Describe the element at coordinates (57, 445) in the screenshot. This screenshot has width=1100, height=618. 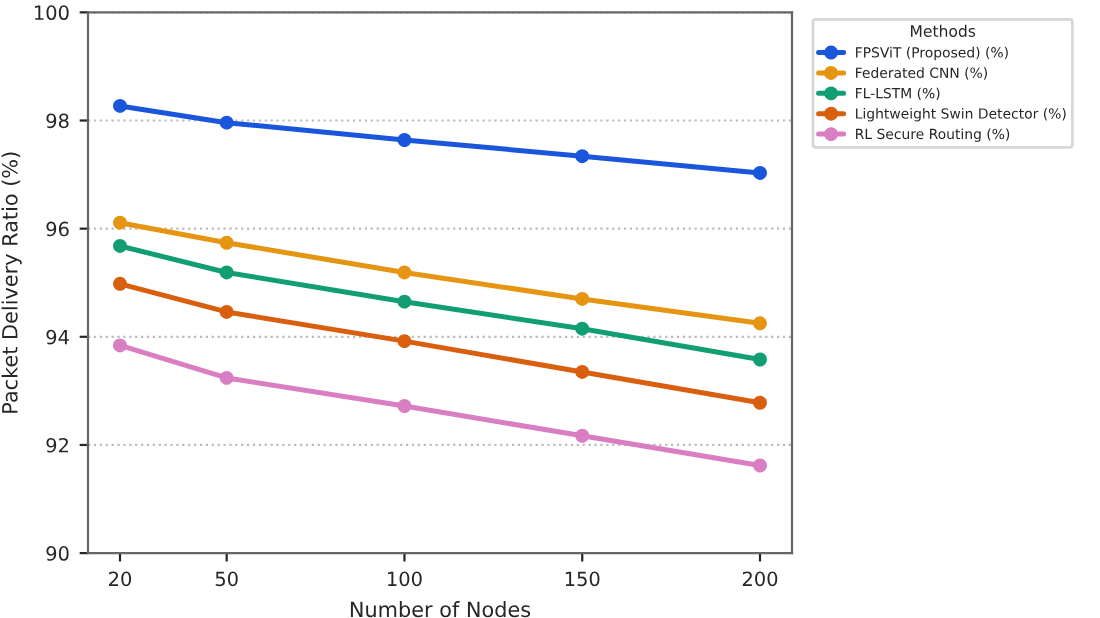
I see `y-tick-label: 92` at that location.